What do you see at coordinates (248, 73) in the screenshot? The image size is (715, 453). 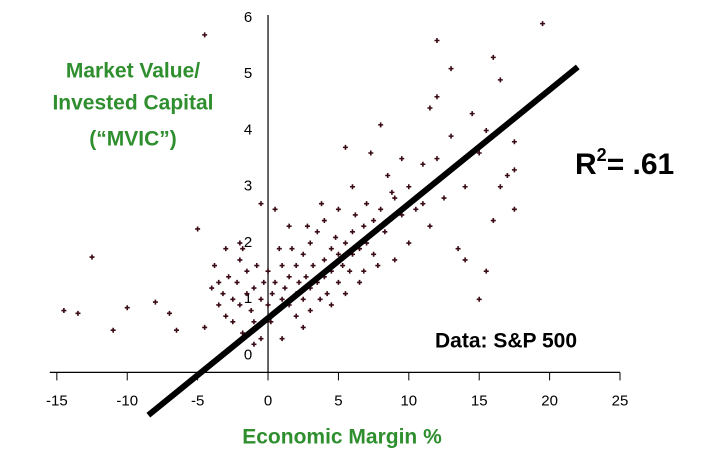 I see `y-tick-label: 5` at bounding box center [248, 73].